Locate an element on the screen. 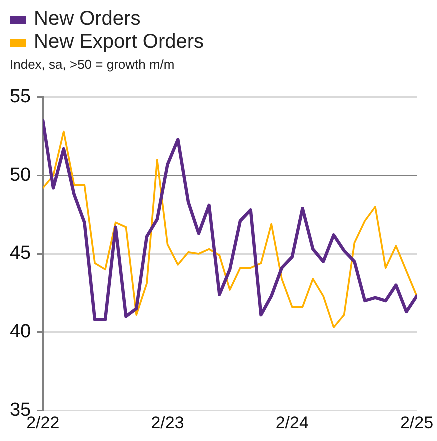  y-tick-label: 50 is located at coordinates (21, 175).